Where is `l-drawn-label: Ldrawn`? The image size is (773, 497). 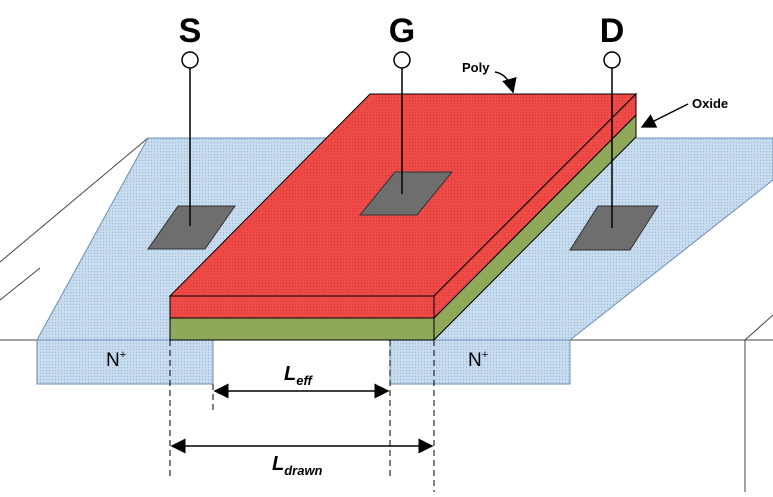
l-drawn-label: Ldrawn is located at coordinates (297, 465).